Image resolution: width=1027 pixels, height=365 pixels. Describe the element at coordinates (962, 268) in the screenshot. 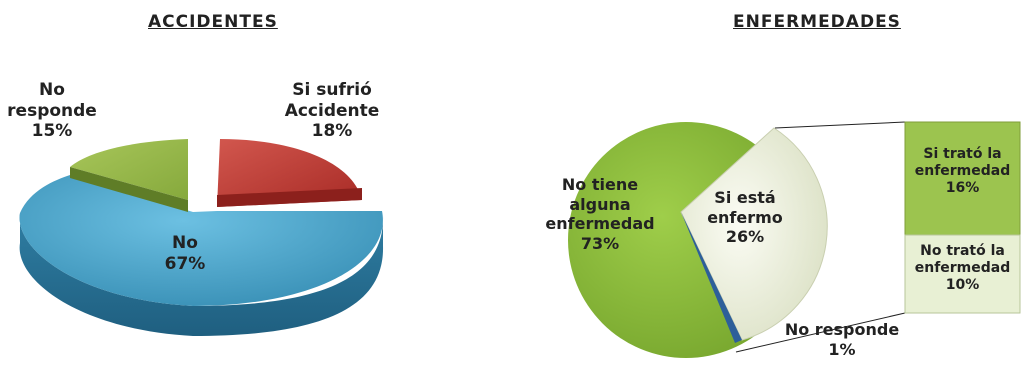

I see `label-no-trato: No trató la enfermedad 10%` at that location.